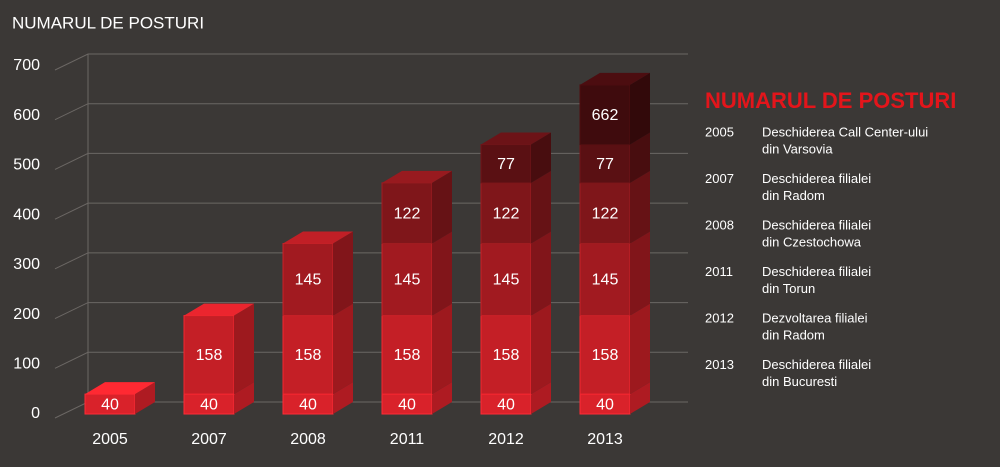 This screenshot has width=1000, height=467. What do you see at coordinates (26, 165) in the screenshot?
I see `y-tick-label: 500` at bounding box center [26, 165].